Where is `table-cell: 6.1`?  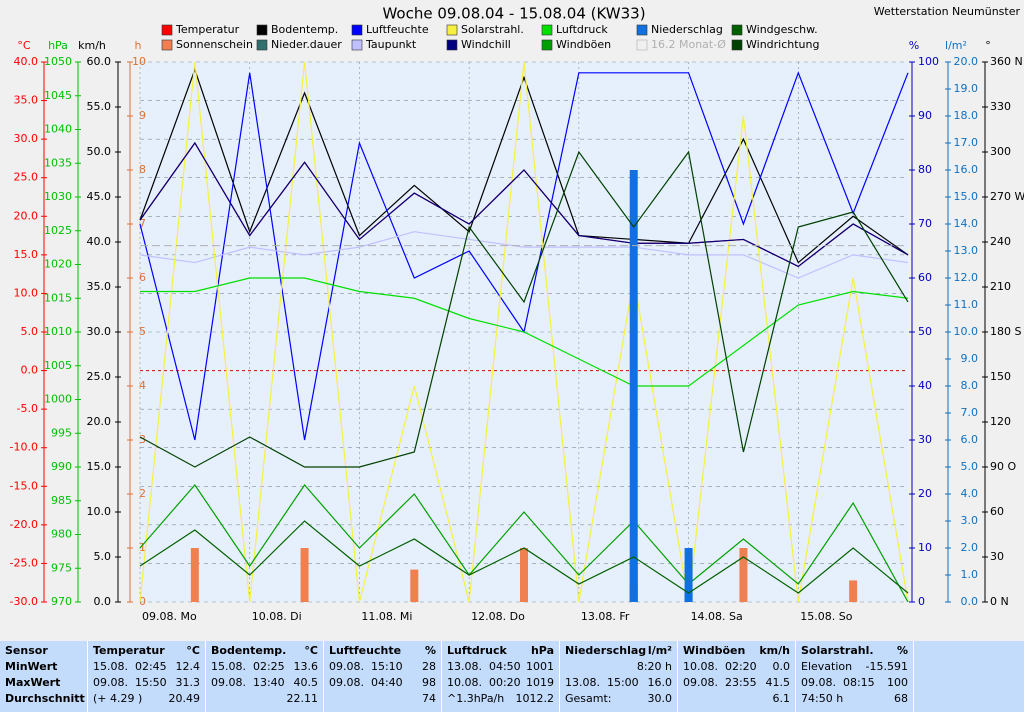
table-cell: 6.1 is located at coordinates (781, 698).